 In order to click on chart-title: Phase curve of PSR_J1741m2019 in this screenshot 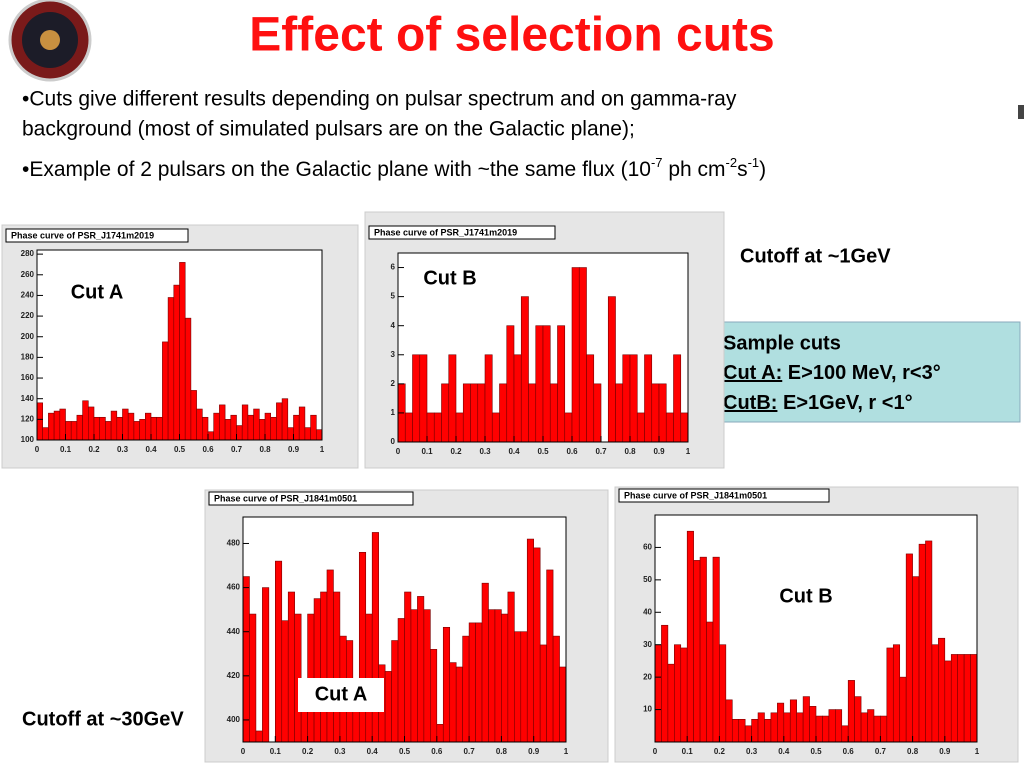, I will do `click(445, 232)`.